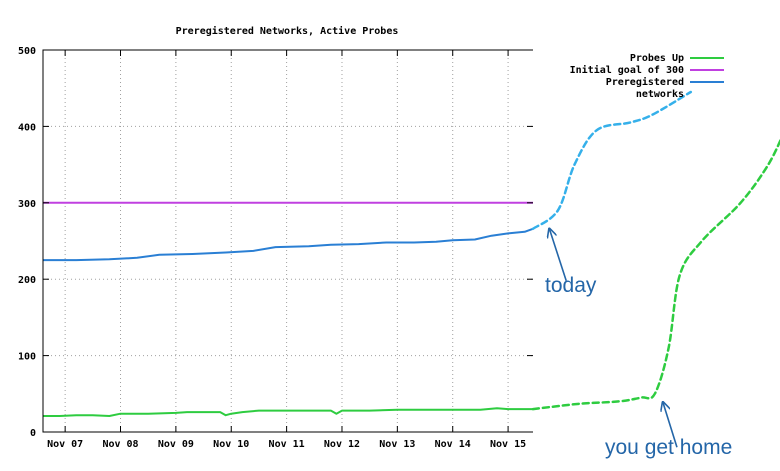  Describe the element at coordinates (27, 51) in the screenshot. I see `y-tick-label: 500` at that location.